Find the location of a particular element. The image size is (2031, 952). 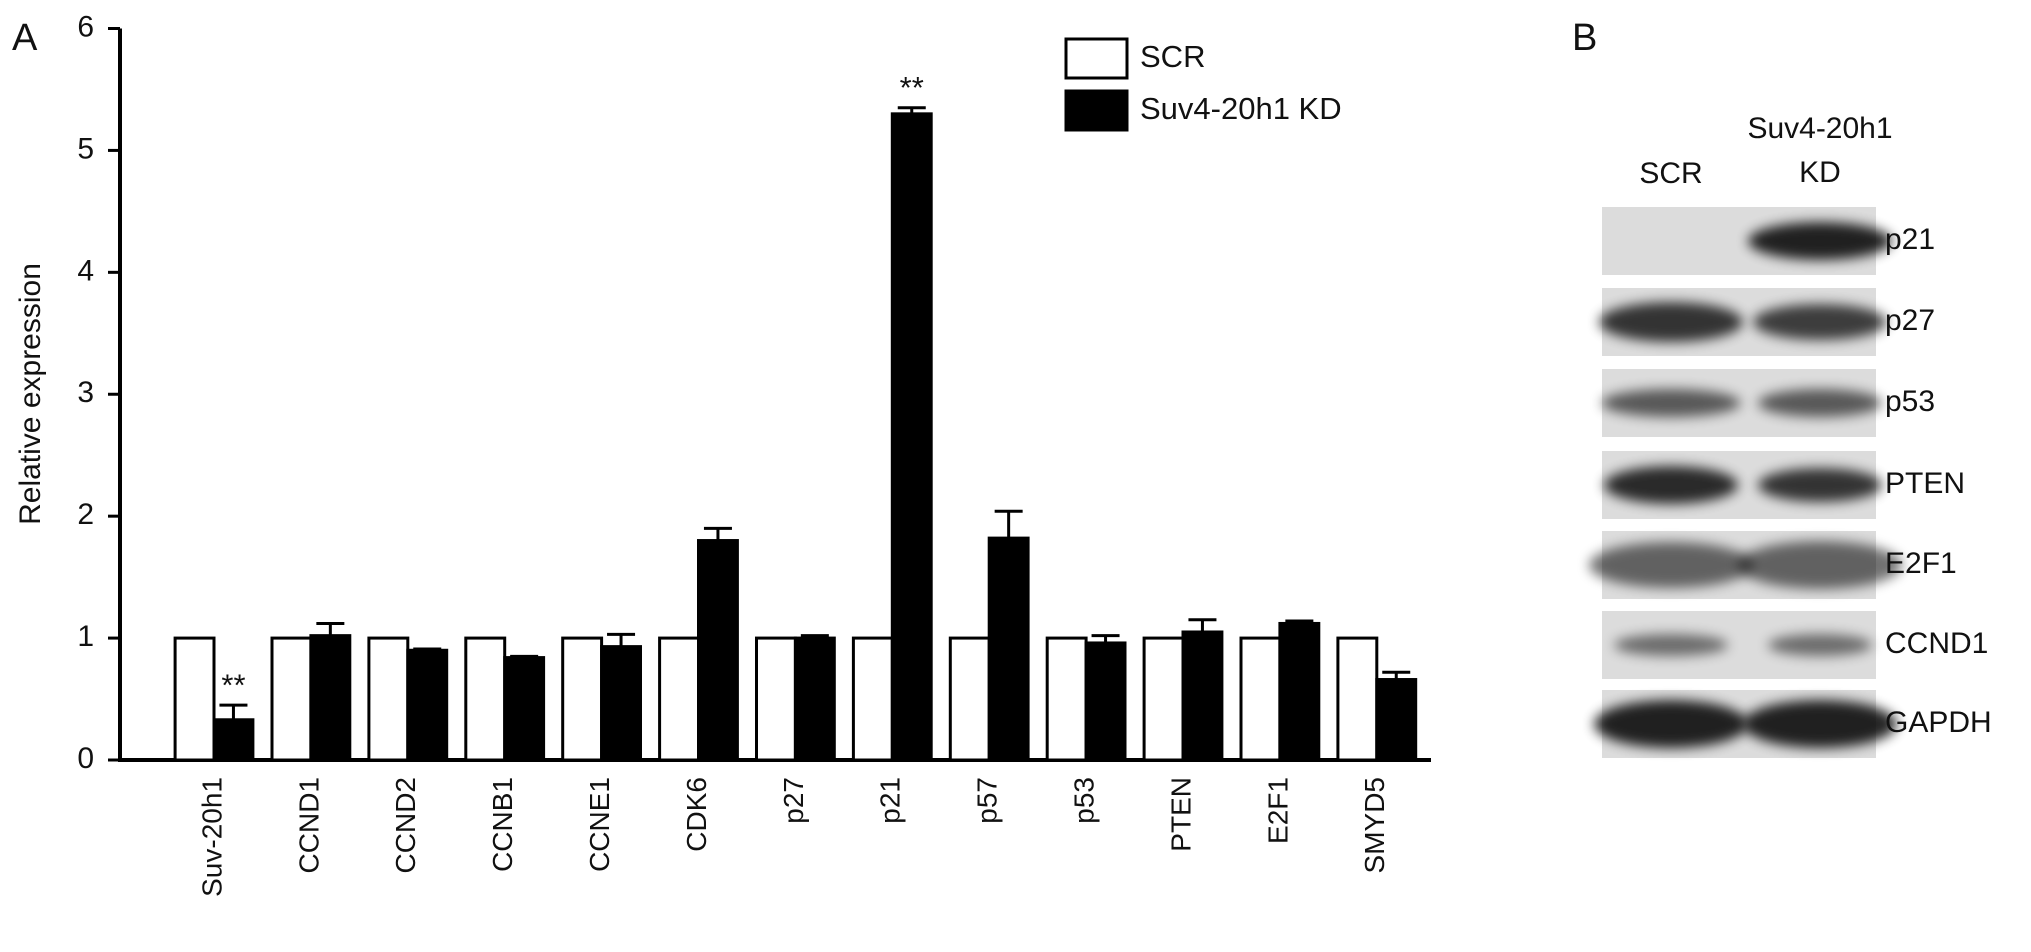

x-tick-label: p27 is located at coordinates (793, 800).